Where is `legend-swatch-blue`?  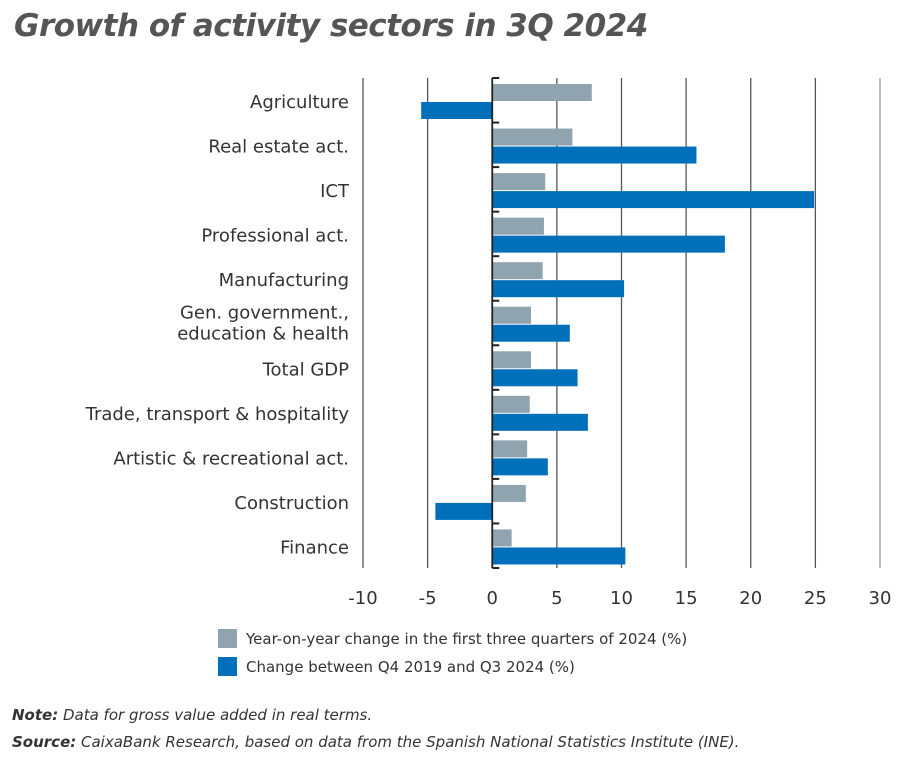 legend-swatch-blue is located at coordinates (227, 666).